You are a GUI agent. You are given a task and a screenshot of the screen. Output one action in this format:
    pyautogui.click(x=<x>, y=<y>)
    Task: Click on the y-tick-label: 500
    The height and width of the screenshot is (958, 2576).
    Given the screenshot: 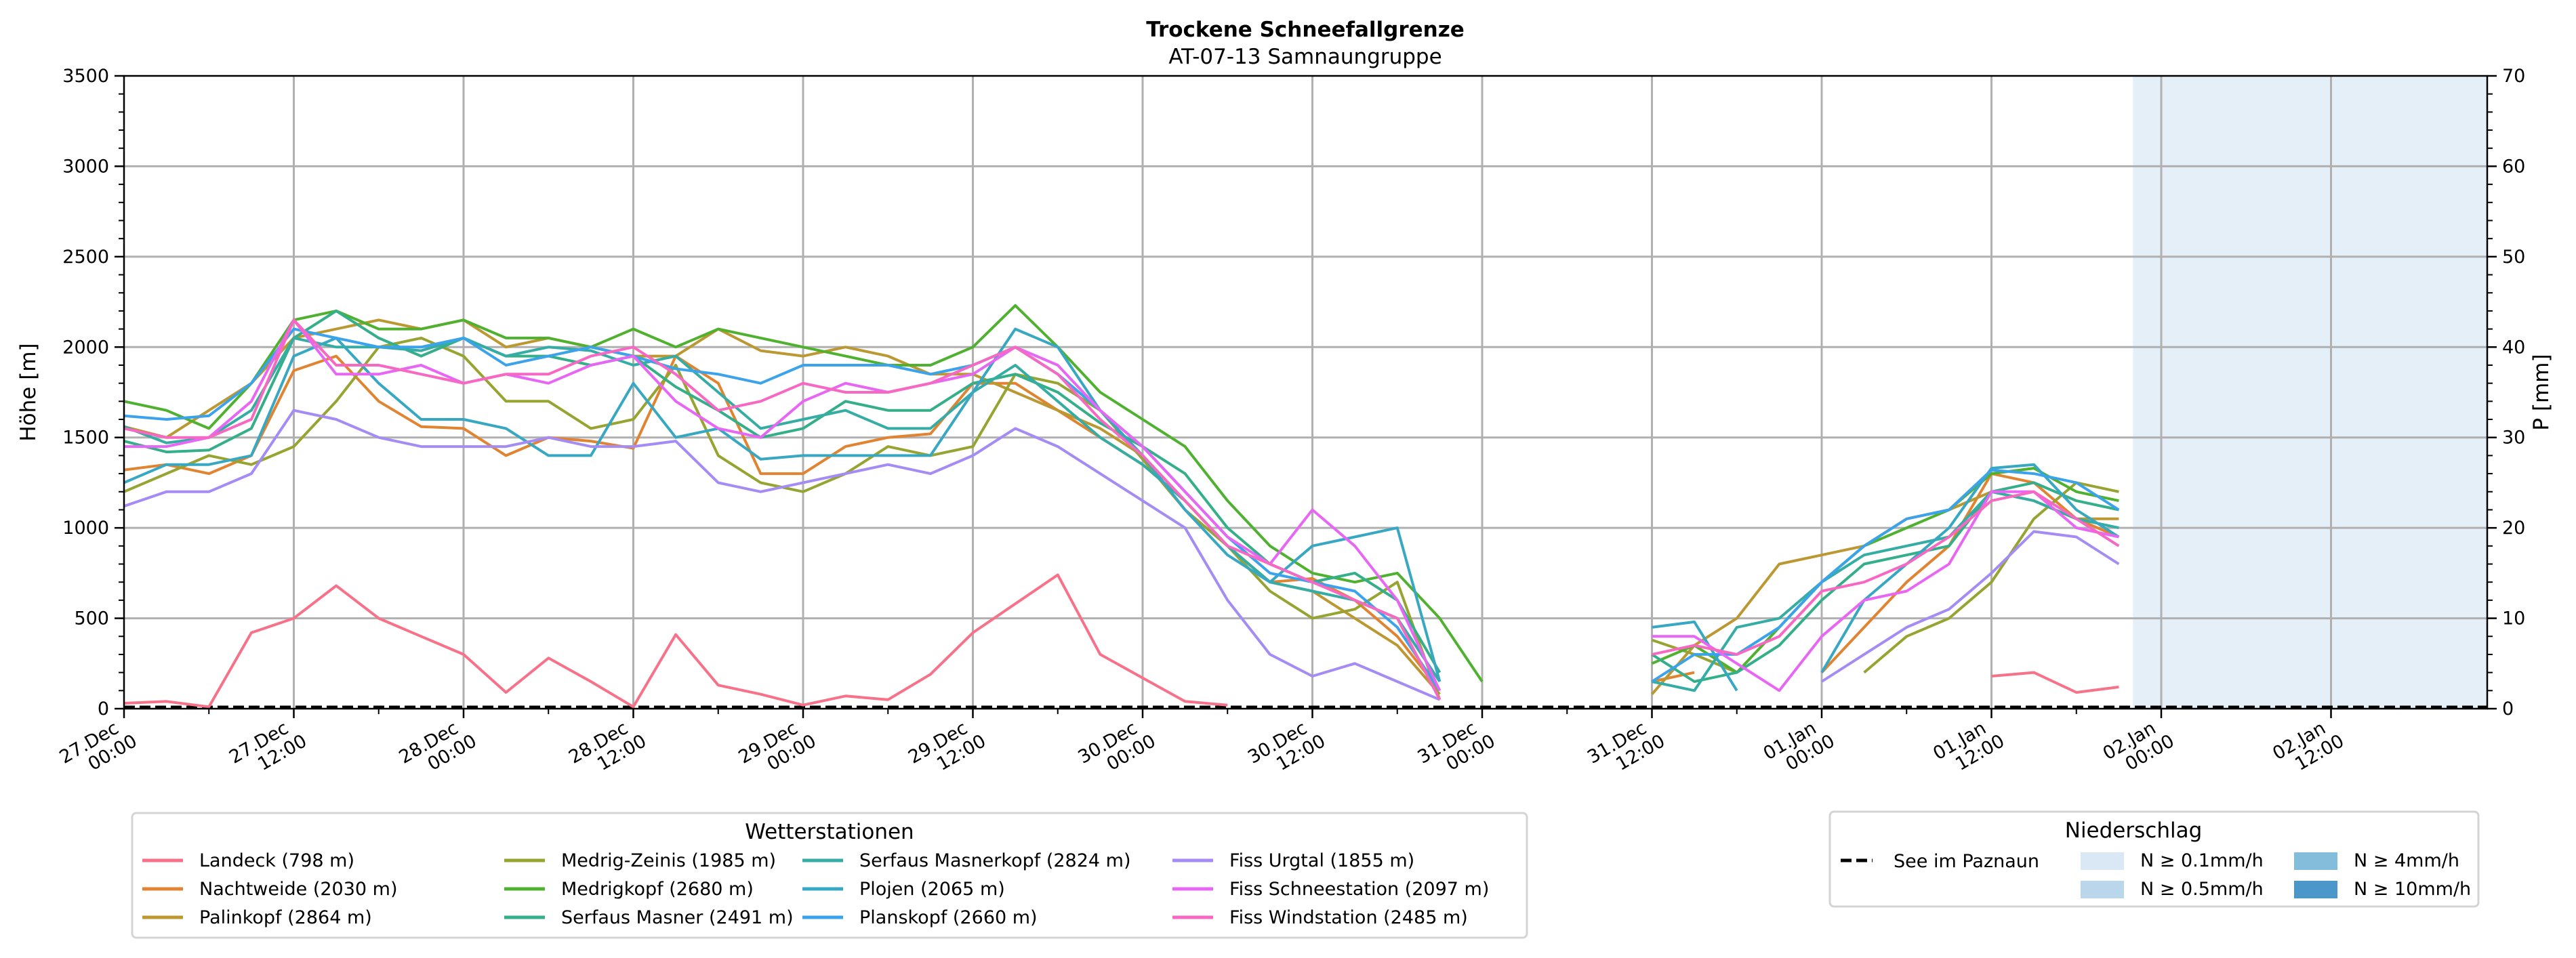 What is the action you would take?
    pyautogui.click(x=91, y=618)
    